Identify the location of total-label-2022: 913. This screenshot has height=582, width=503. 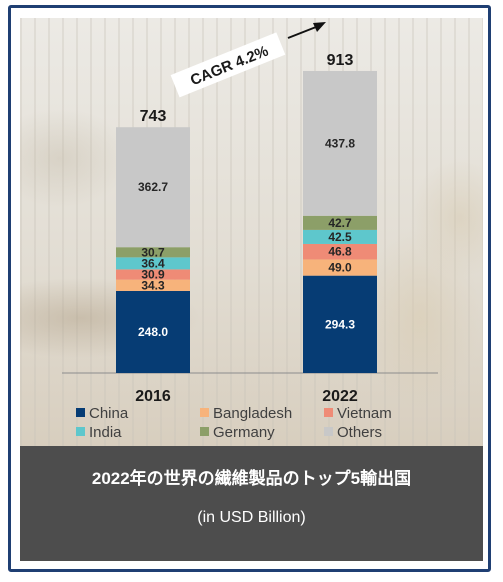
(340, 60).